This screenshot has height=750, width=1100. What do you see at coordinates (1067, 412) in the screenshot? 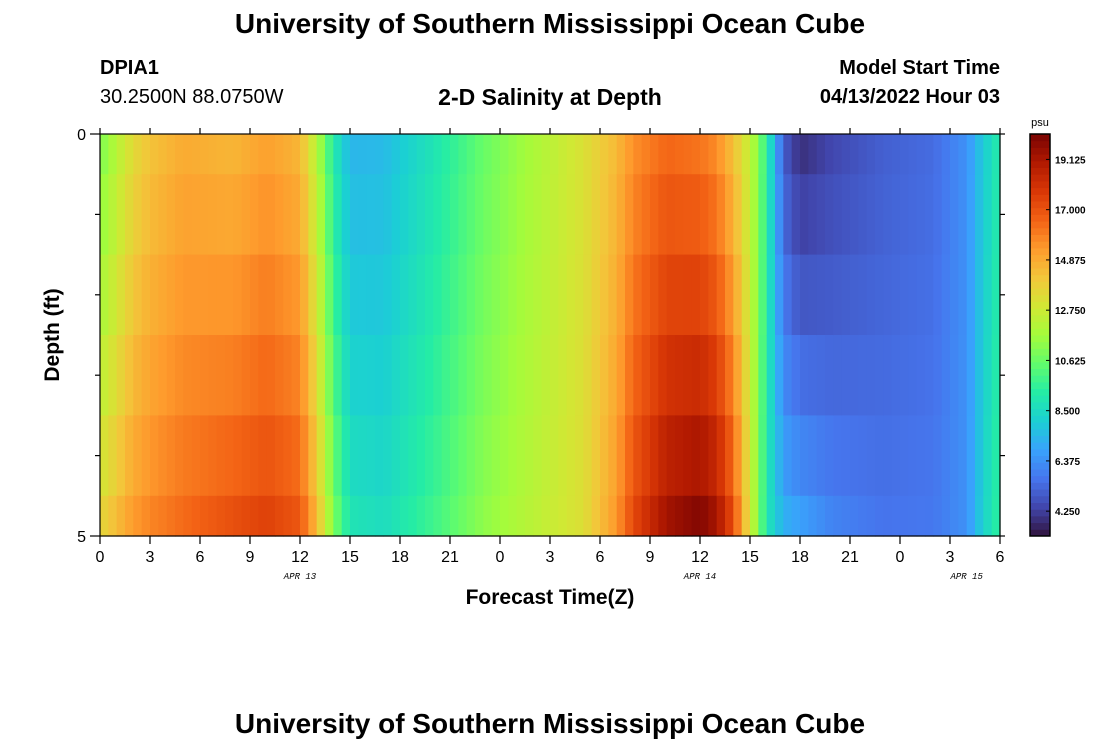
I see `colorbar-tick-label: 8.500` at bounding box center [1067, 412].